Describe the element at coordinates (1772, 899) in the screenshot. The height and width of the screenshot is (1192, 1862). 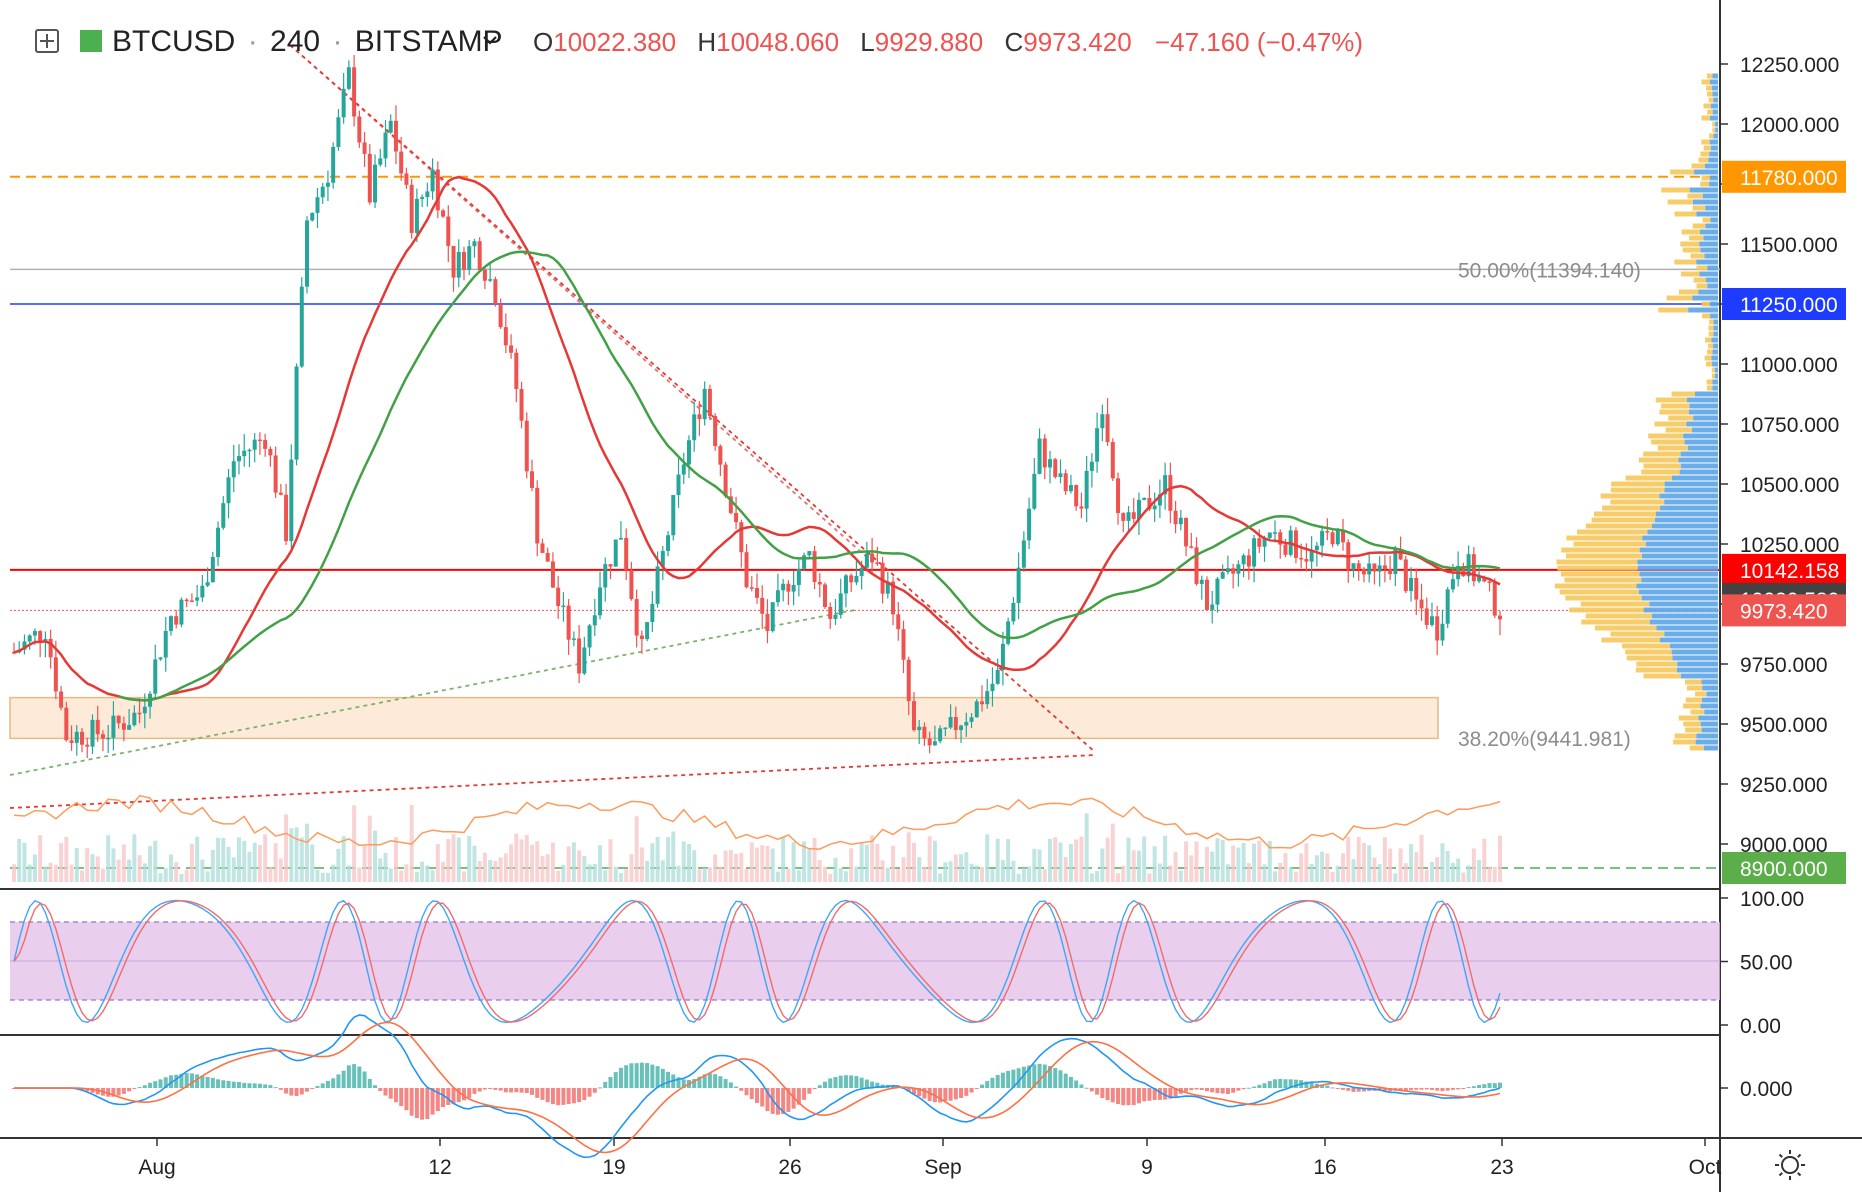
I see `stoch-tick-label: 100.00` at that location.